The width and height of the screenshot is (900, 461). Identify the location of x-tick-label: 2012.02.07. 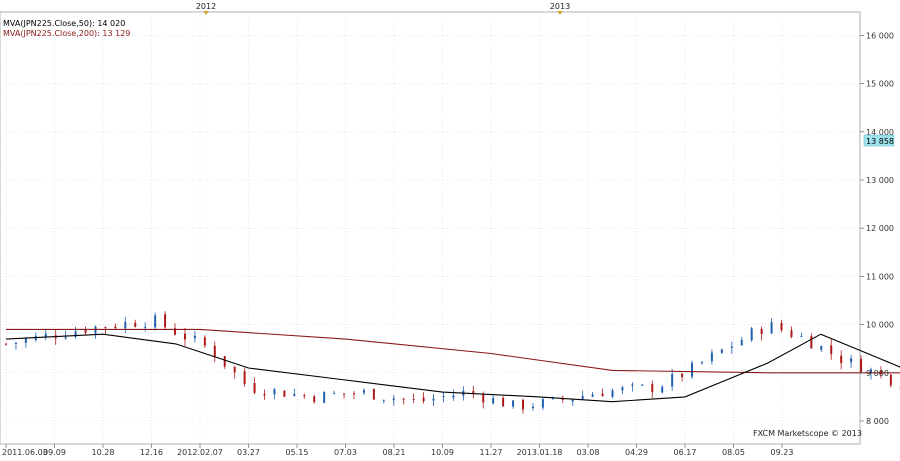
(200, 452).